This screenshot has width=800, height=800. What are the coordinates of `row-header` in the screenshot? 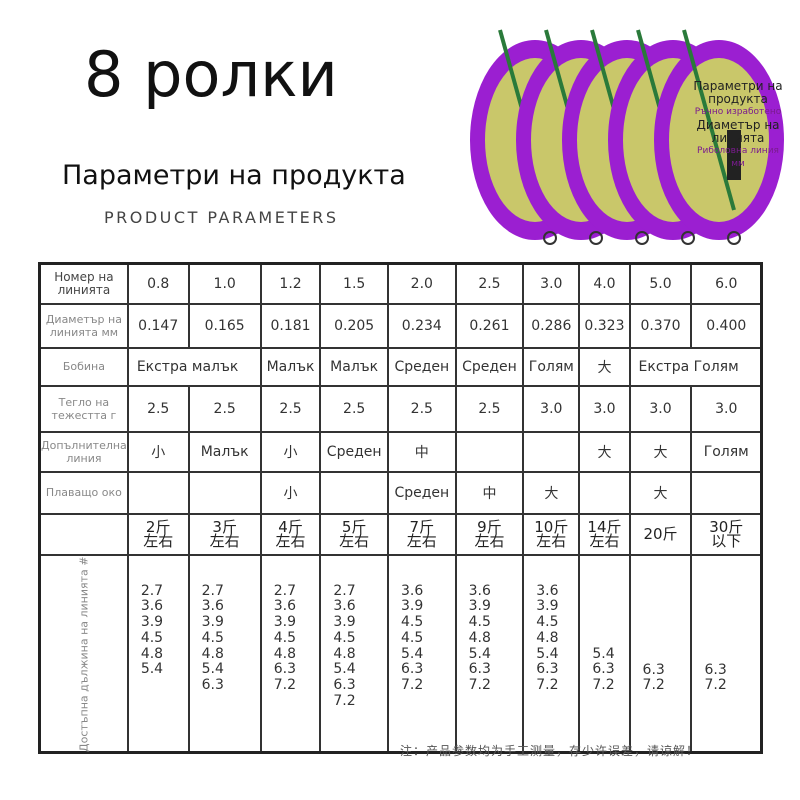 It's located at (83, 534).